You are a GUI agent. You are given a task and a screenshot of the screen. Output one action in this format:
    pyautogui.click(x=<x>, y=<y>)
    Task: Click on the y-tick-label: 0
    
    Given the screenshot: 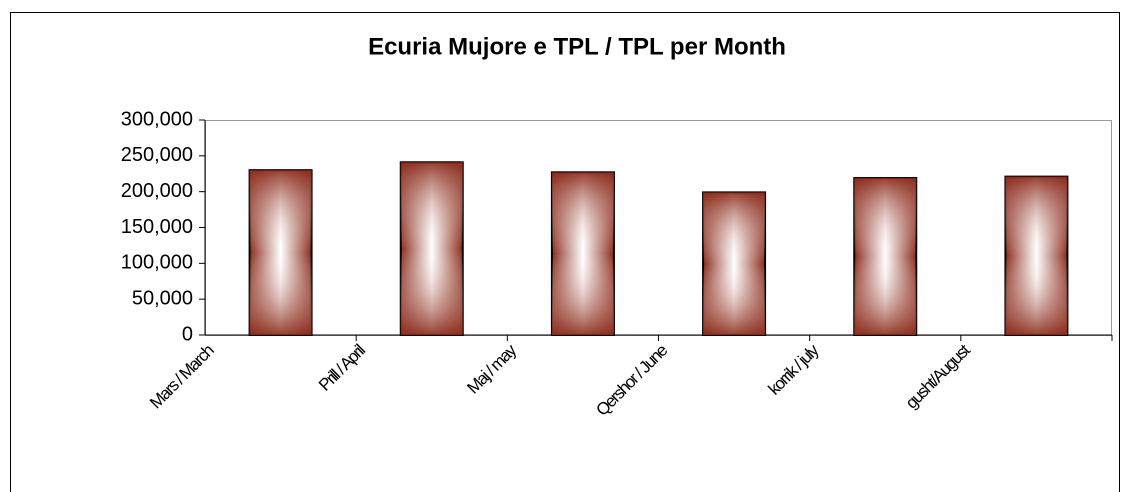 What is the action you would take?
    pyautogui.click(x=187, y=334)
    